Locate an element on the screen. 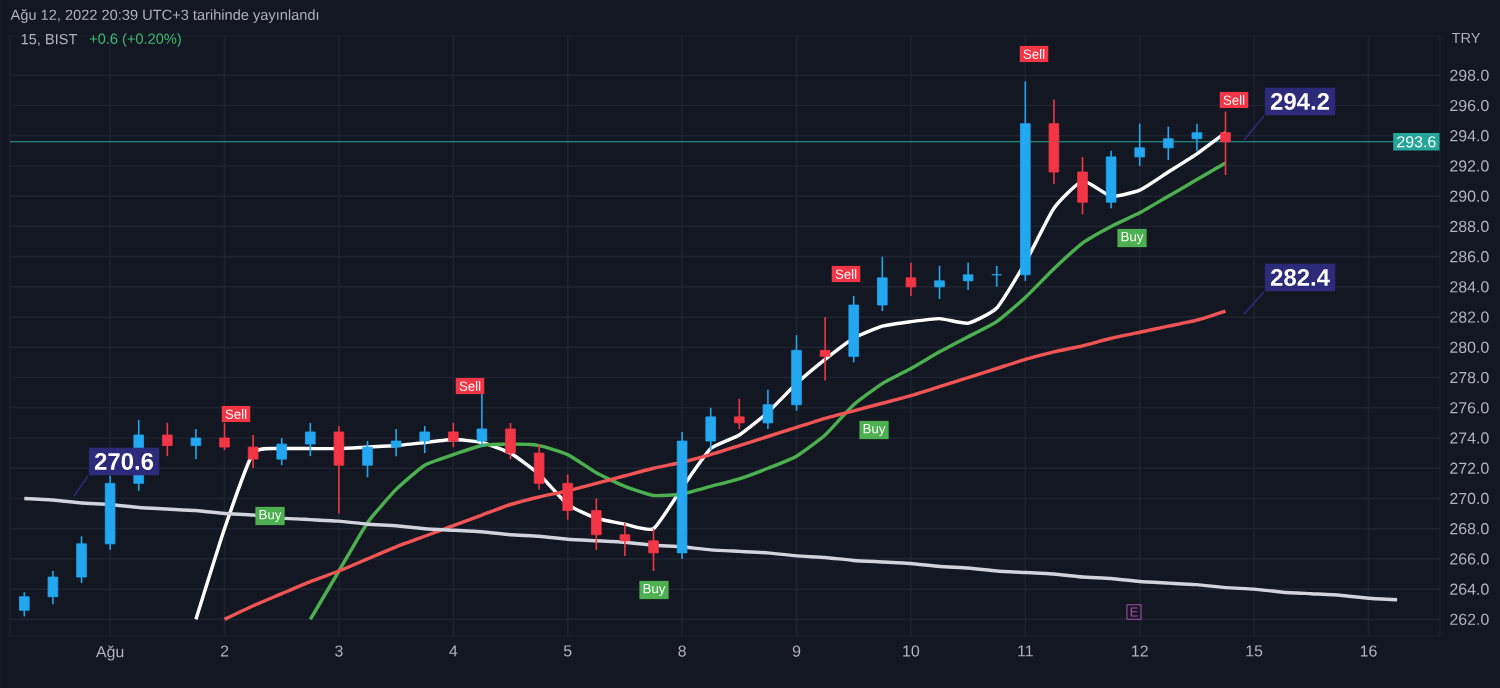  annotation: 270.6 is located at coordinates (124, 461).